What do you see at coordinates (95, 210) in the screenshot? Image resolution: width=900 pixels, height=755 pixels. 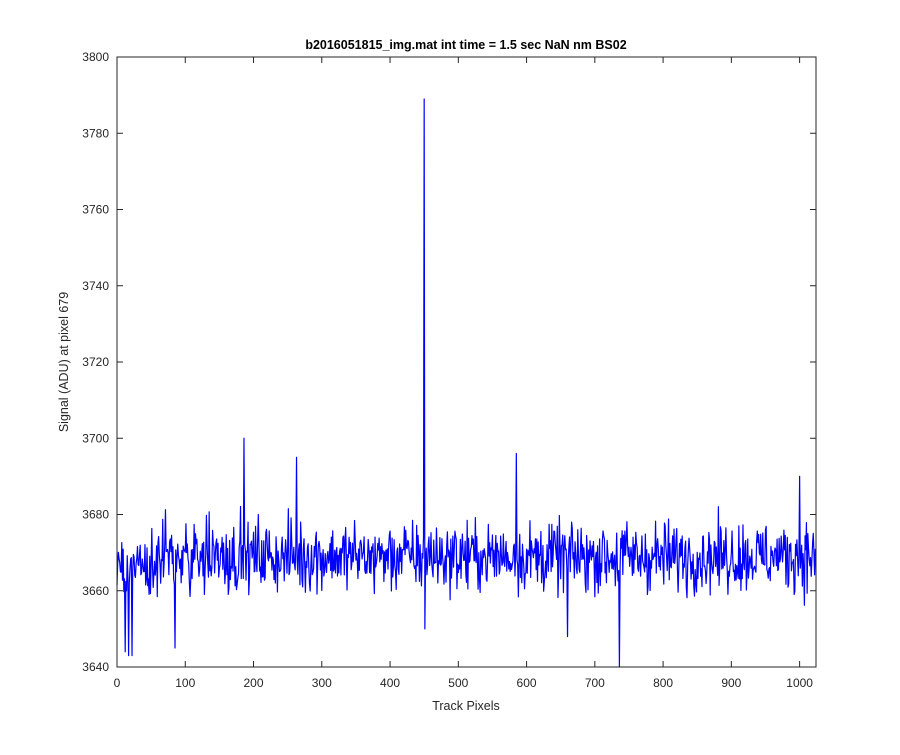 I see `y-tick-label: 3760` at bounding box center [95, 210].